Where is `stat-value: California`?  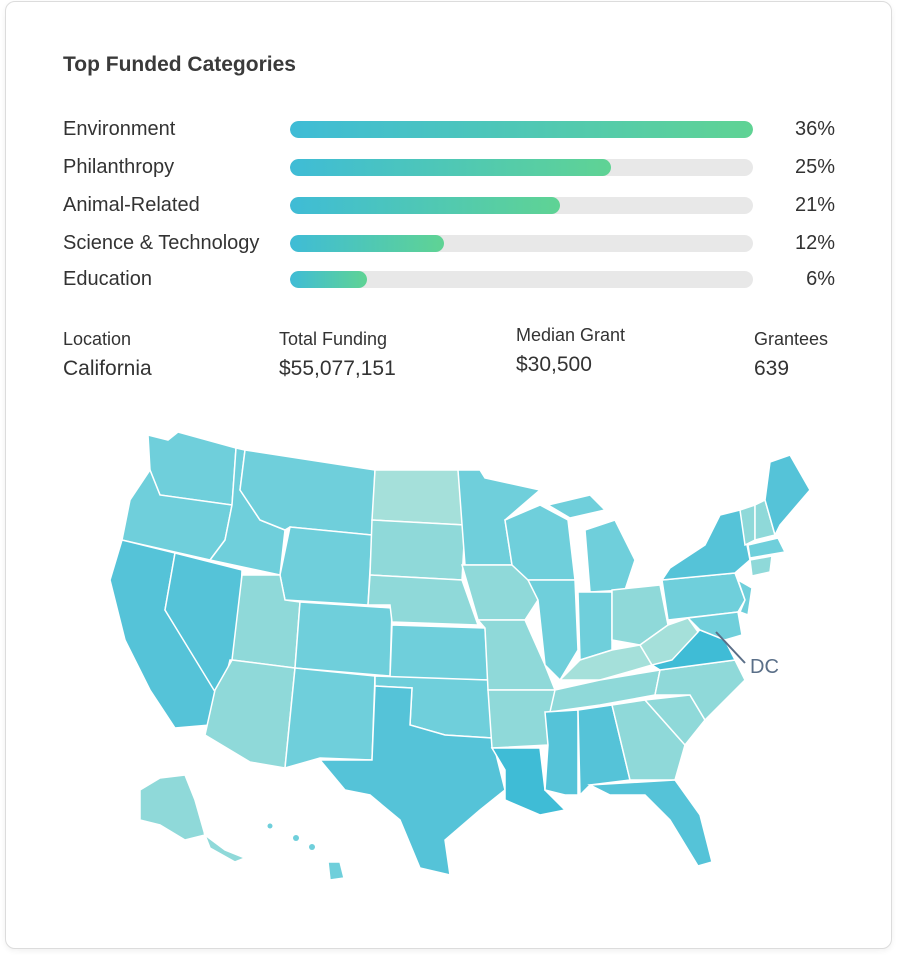 stat-value: California is located at coordinates (107, 368).